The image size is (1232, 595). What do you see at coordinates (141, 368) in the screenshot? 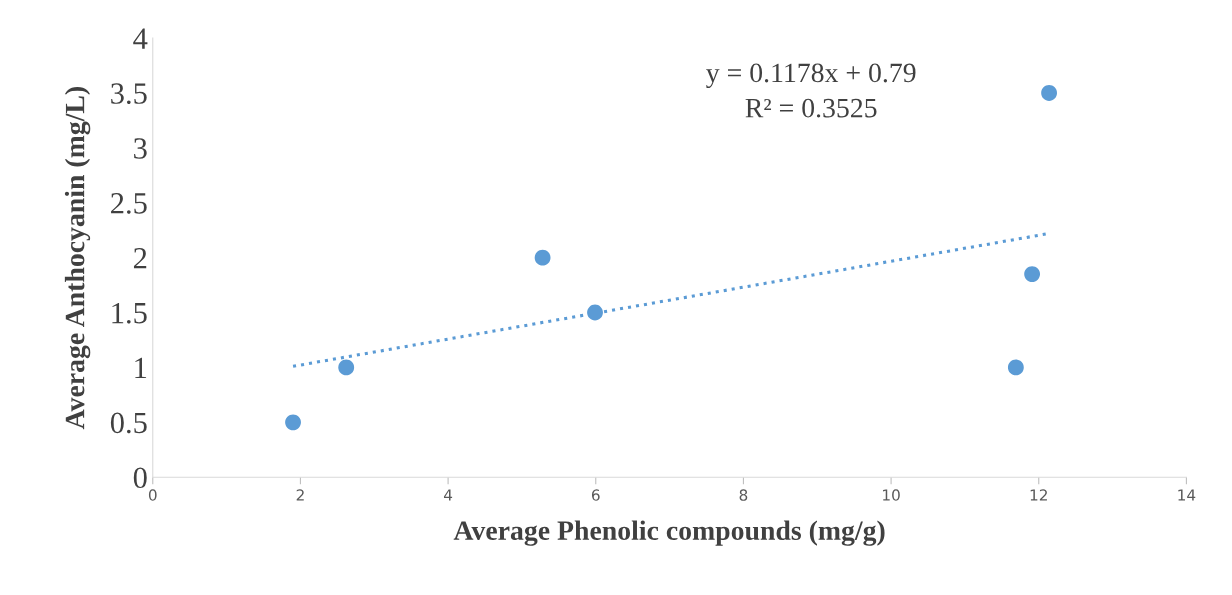
I see `y-tick-label: 1` at bounding box center [141, 368].